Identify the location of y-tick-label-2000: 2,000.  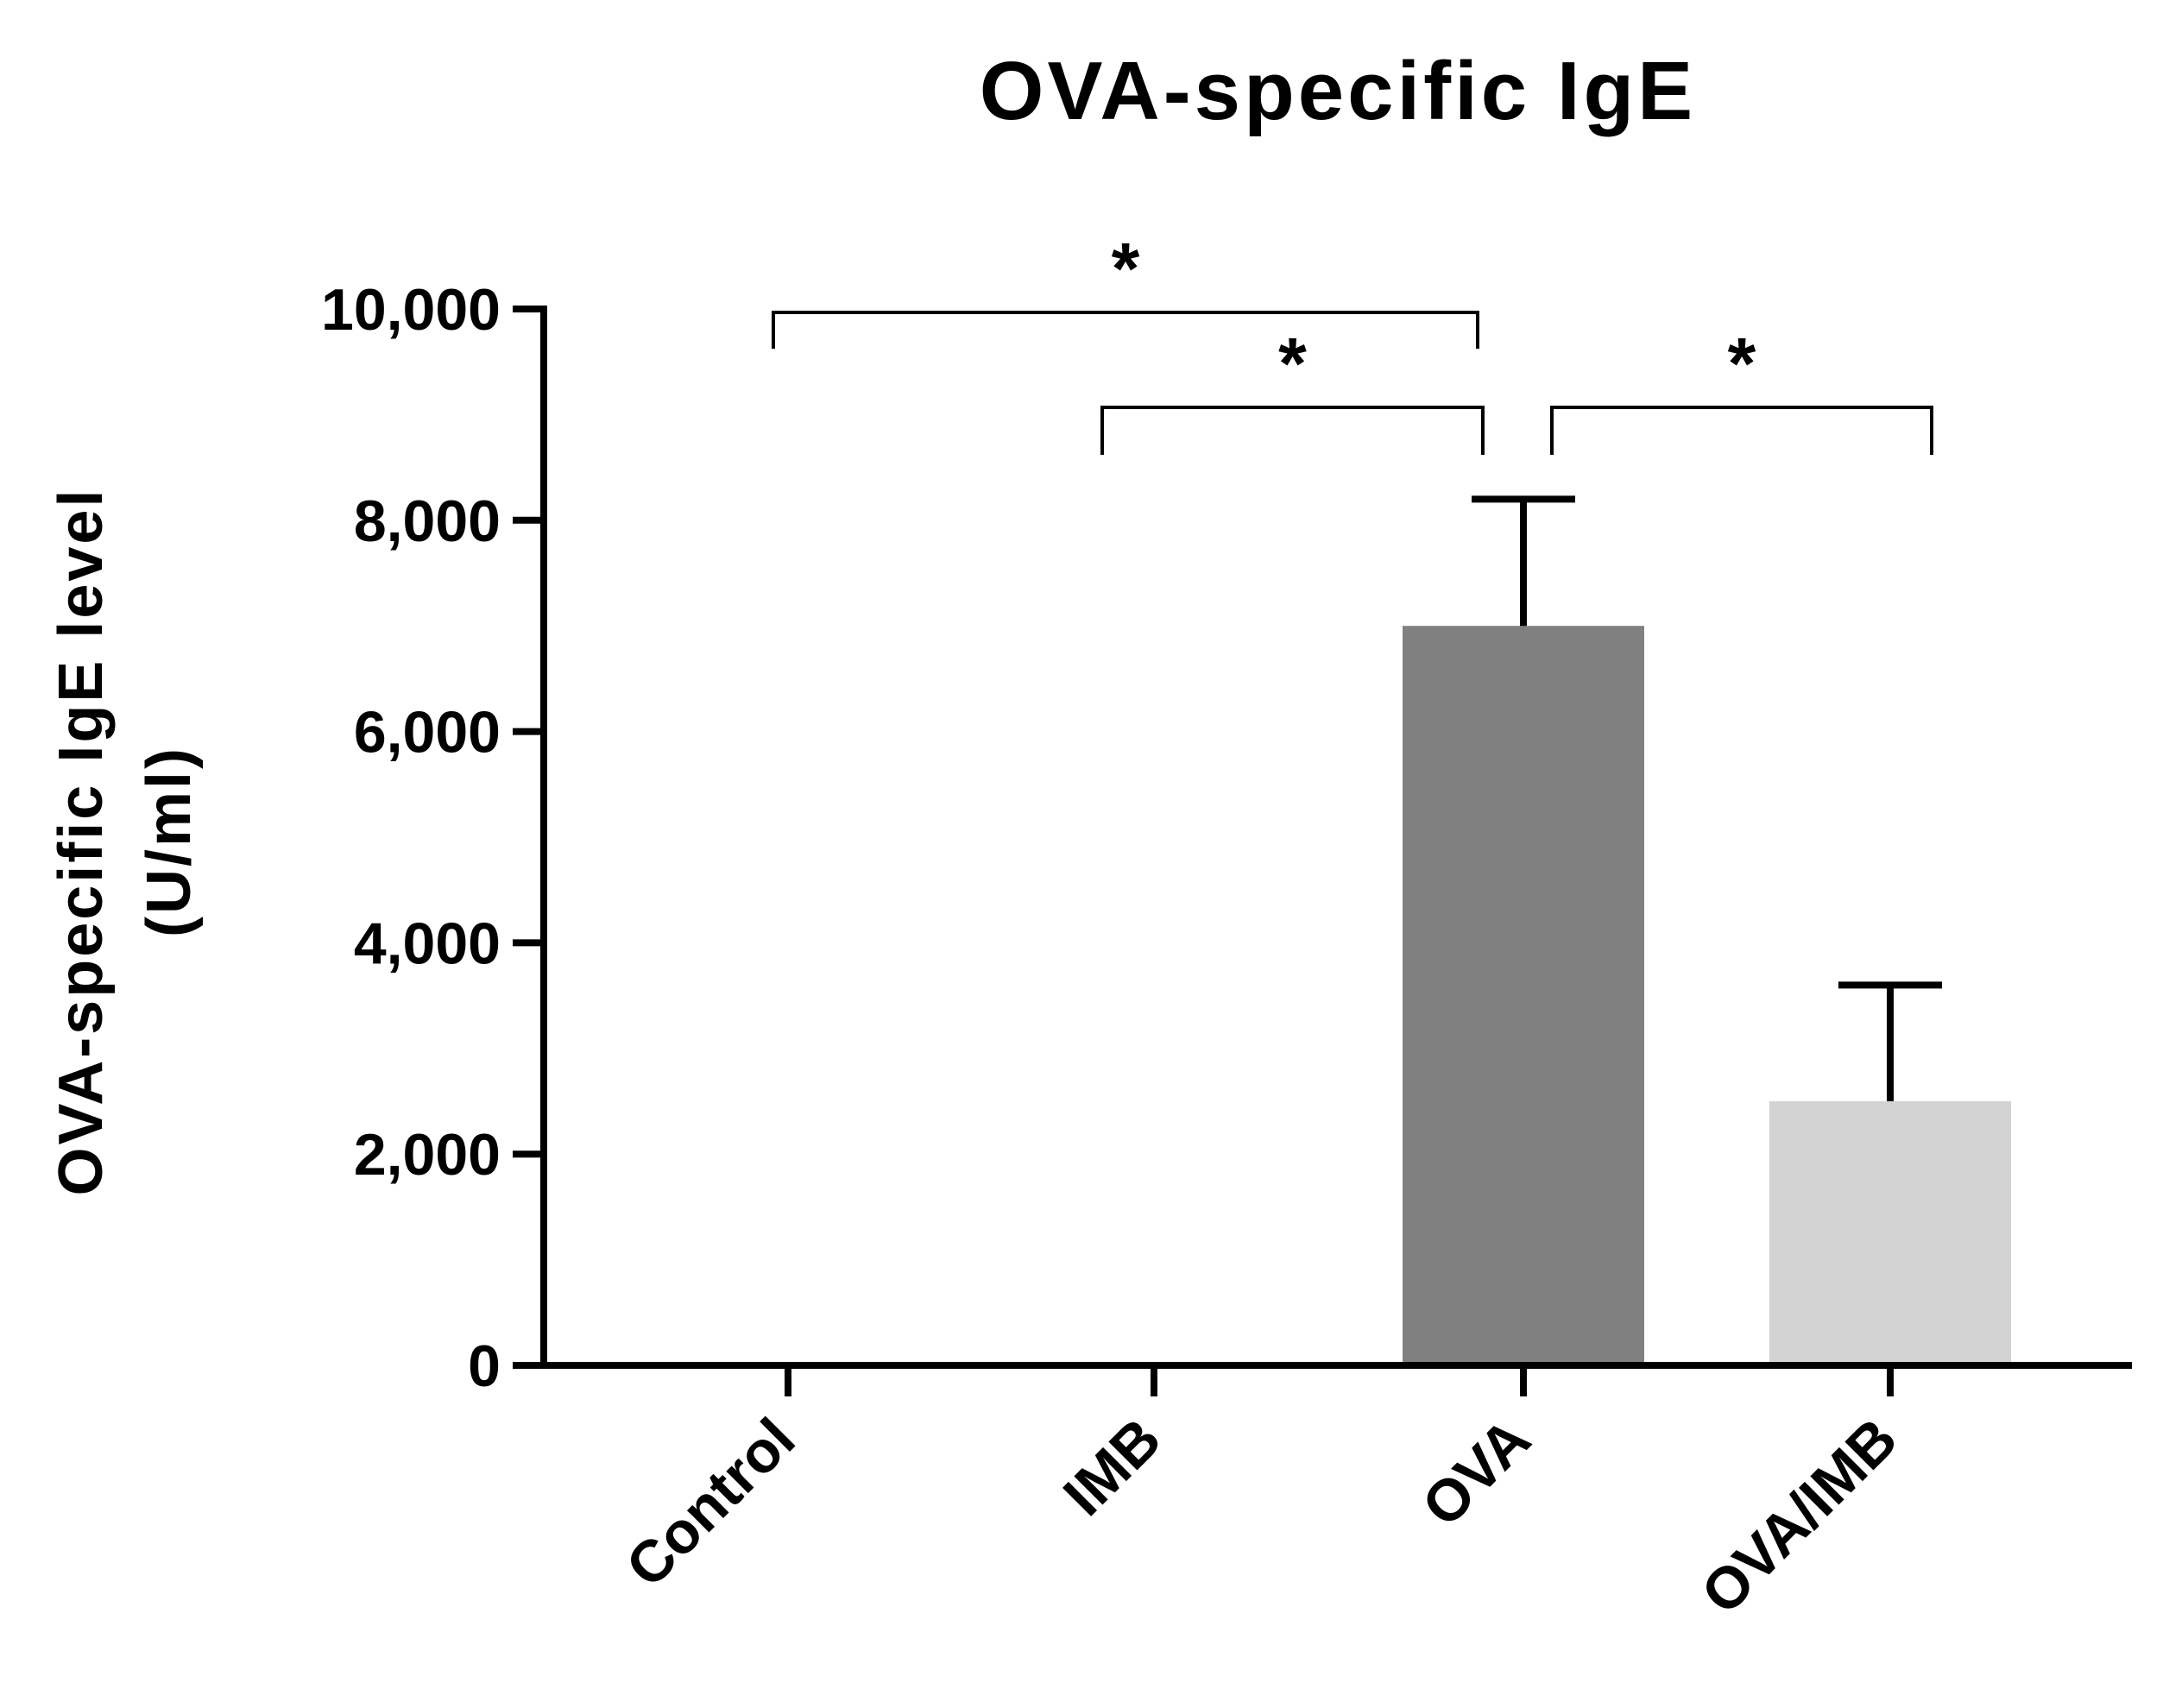
(428, 1155).